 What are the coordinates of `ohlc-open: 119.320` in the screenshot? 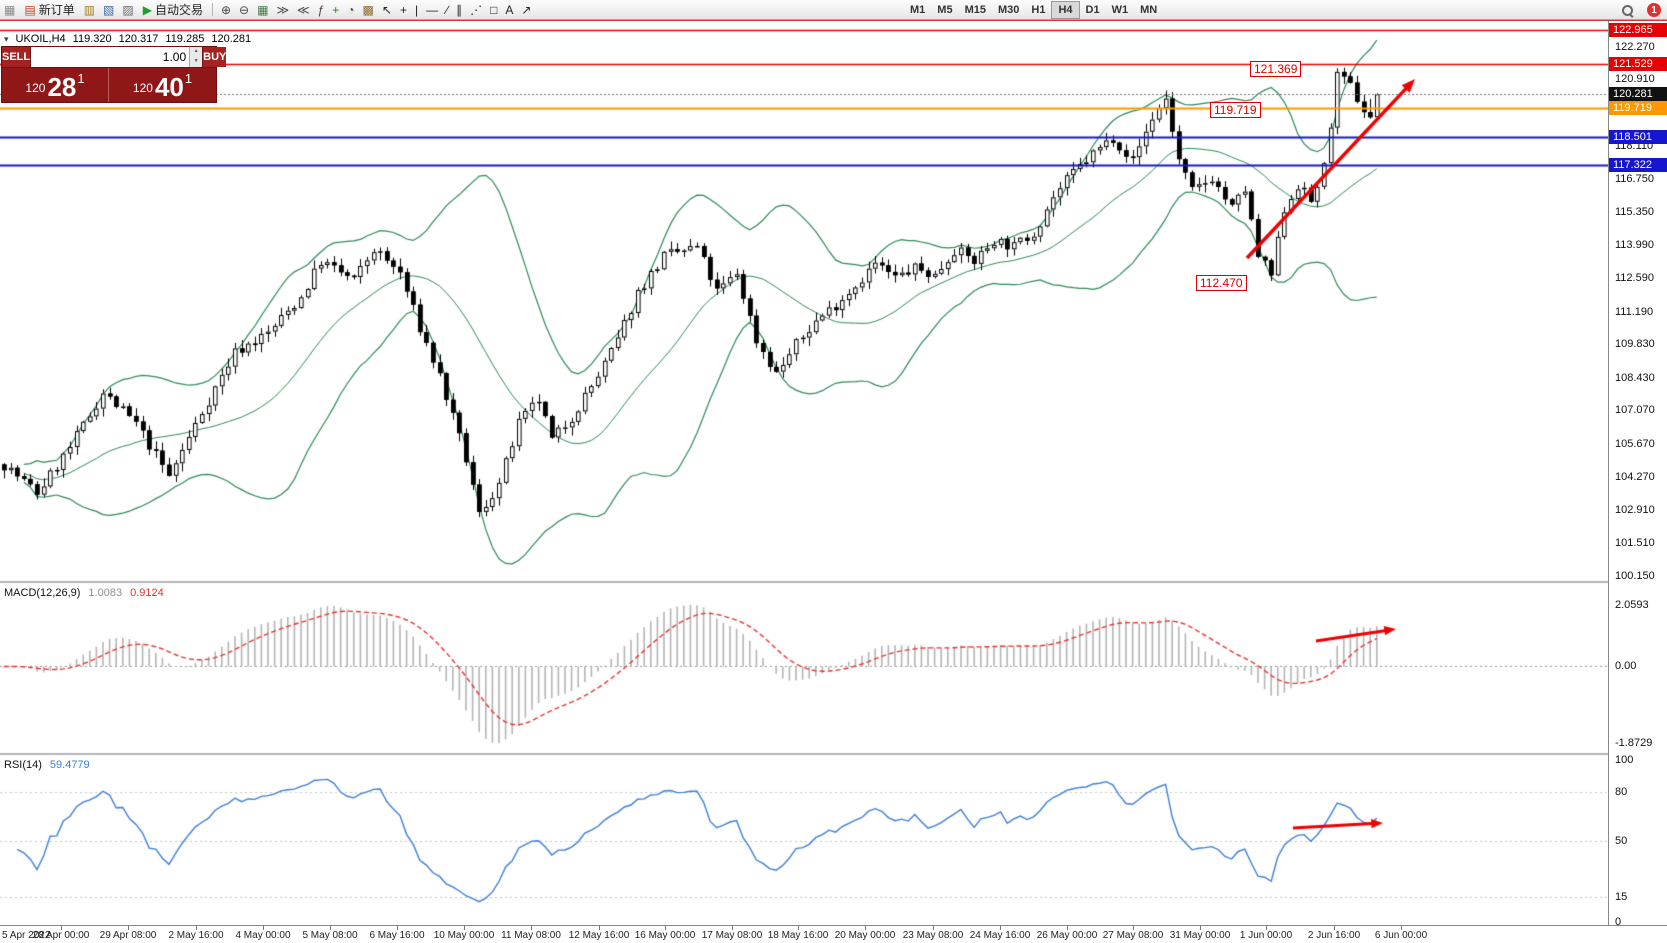 It's located at (92, 39).